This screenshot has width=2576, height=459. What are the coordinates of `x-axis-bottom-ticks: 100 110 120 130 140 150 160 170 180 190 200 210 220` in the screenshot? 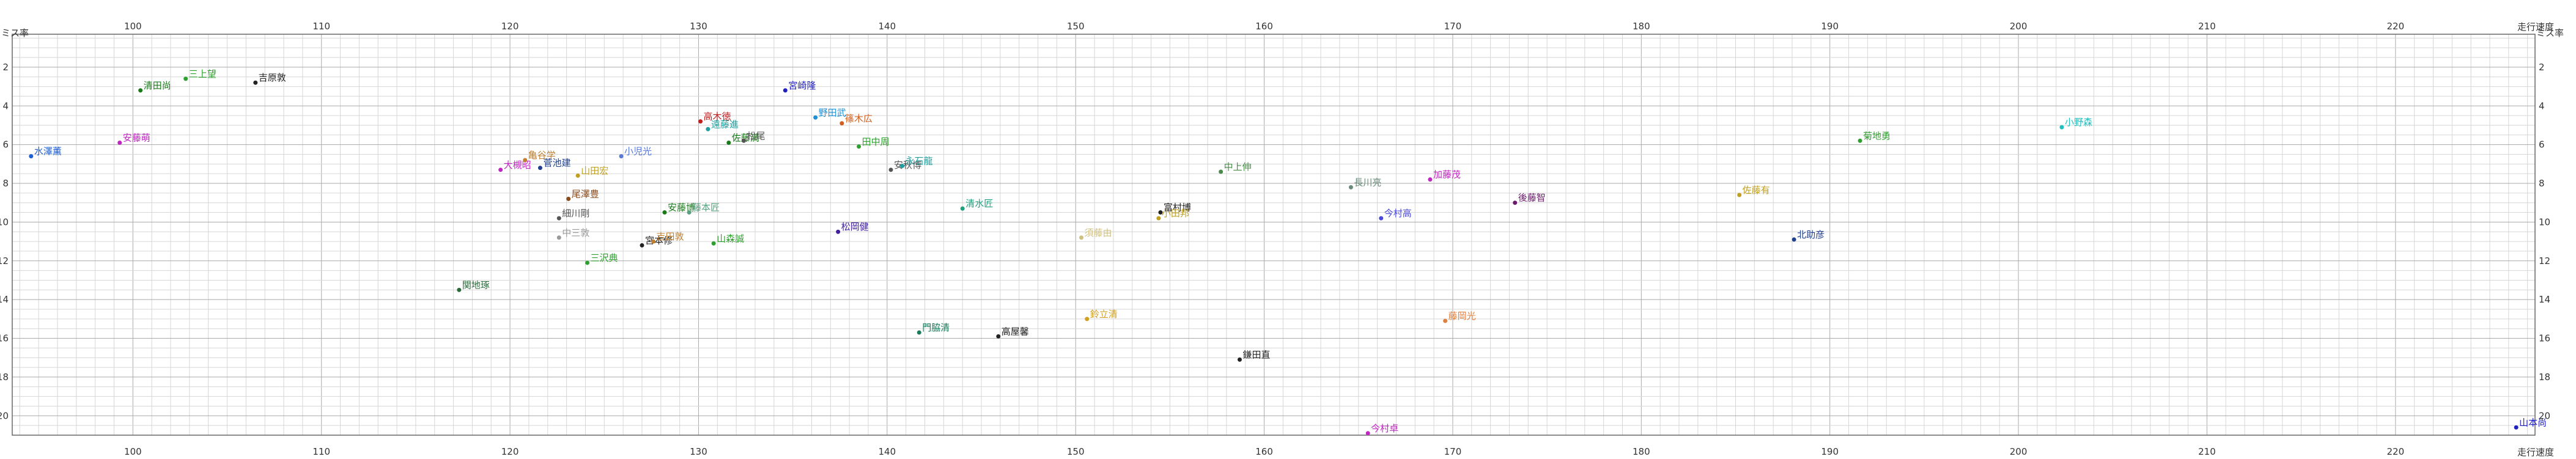 It's located at (1264, 452).